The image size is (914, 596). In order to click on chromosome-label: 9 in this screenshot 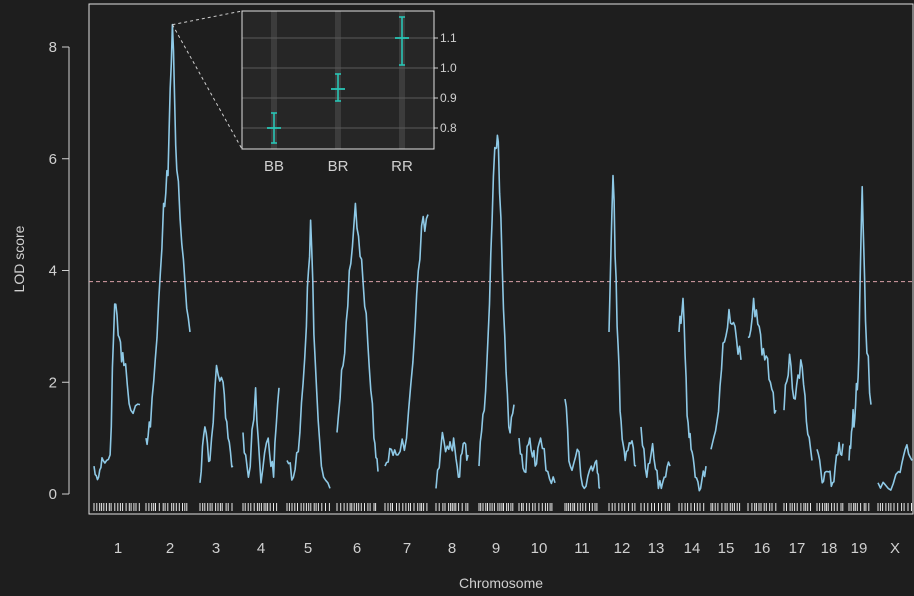, I will do `click(496, 548)`.